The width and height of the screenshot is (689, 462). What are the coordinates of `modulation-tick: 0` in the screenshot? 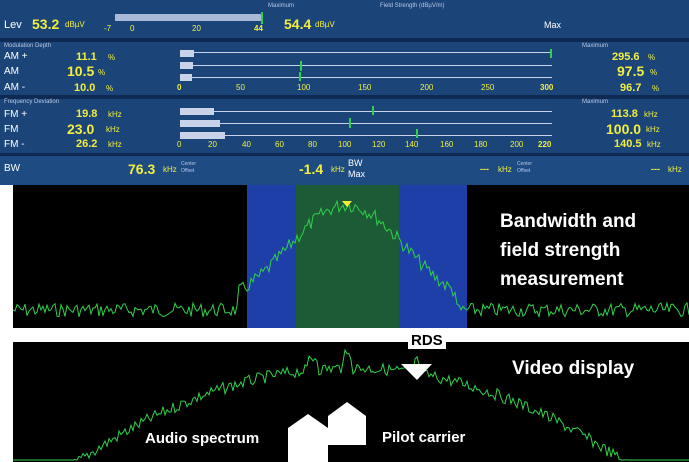 It's located at (179, 87).